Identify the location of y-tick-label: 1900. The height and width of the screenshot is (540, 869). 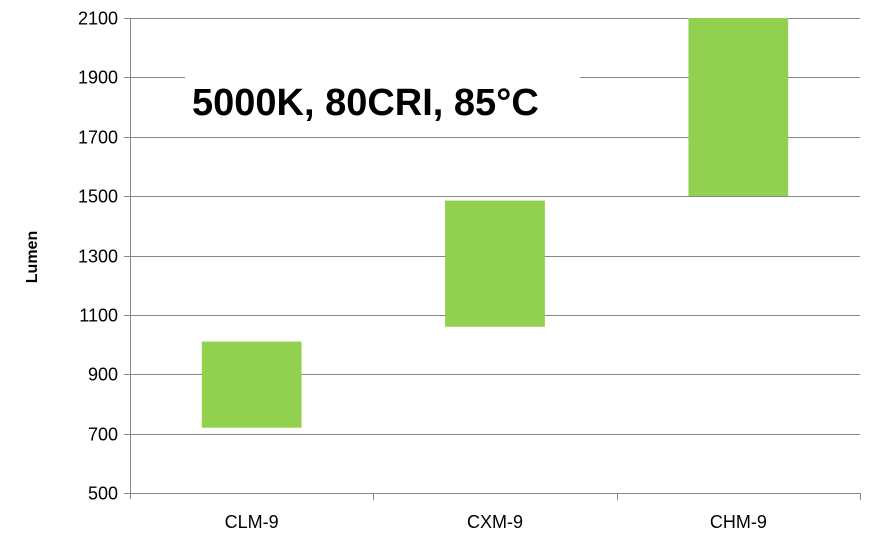
(98, 78).